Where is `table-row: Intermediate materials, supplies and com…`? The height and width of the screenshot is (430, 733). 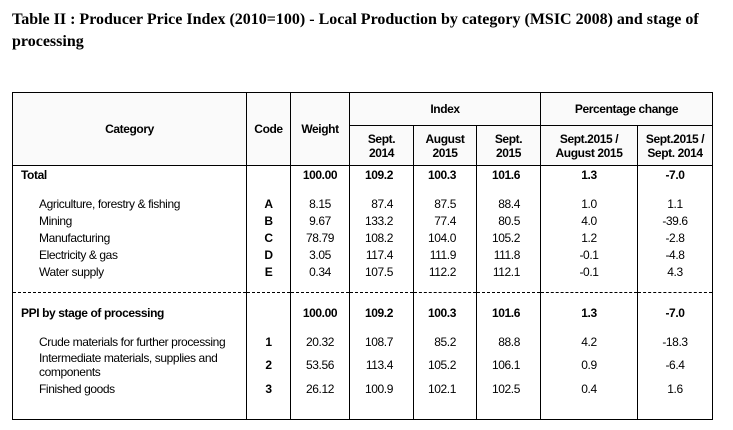
table-row: Intermediate materials, supplies and com… is located at coordinates (362, 365).